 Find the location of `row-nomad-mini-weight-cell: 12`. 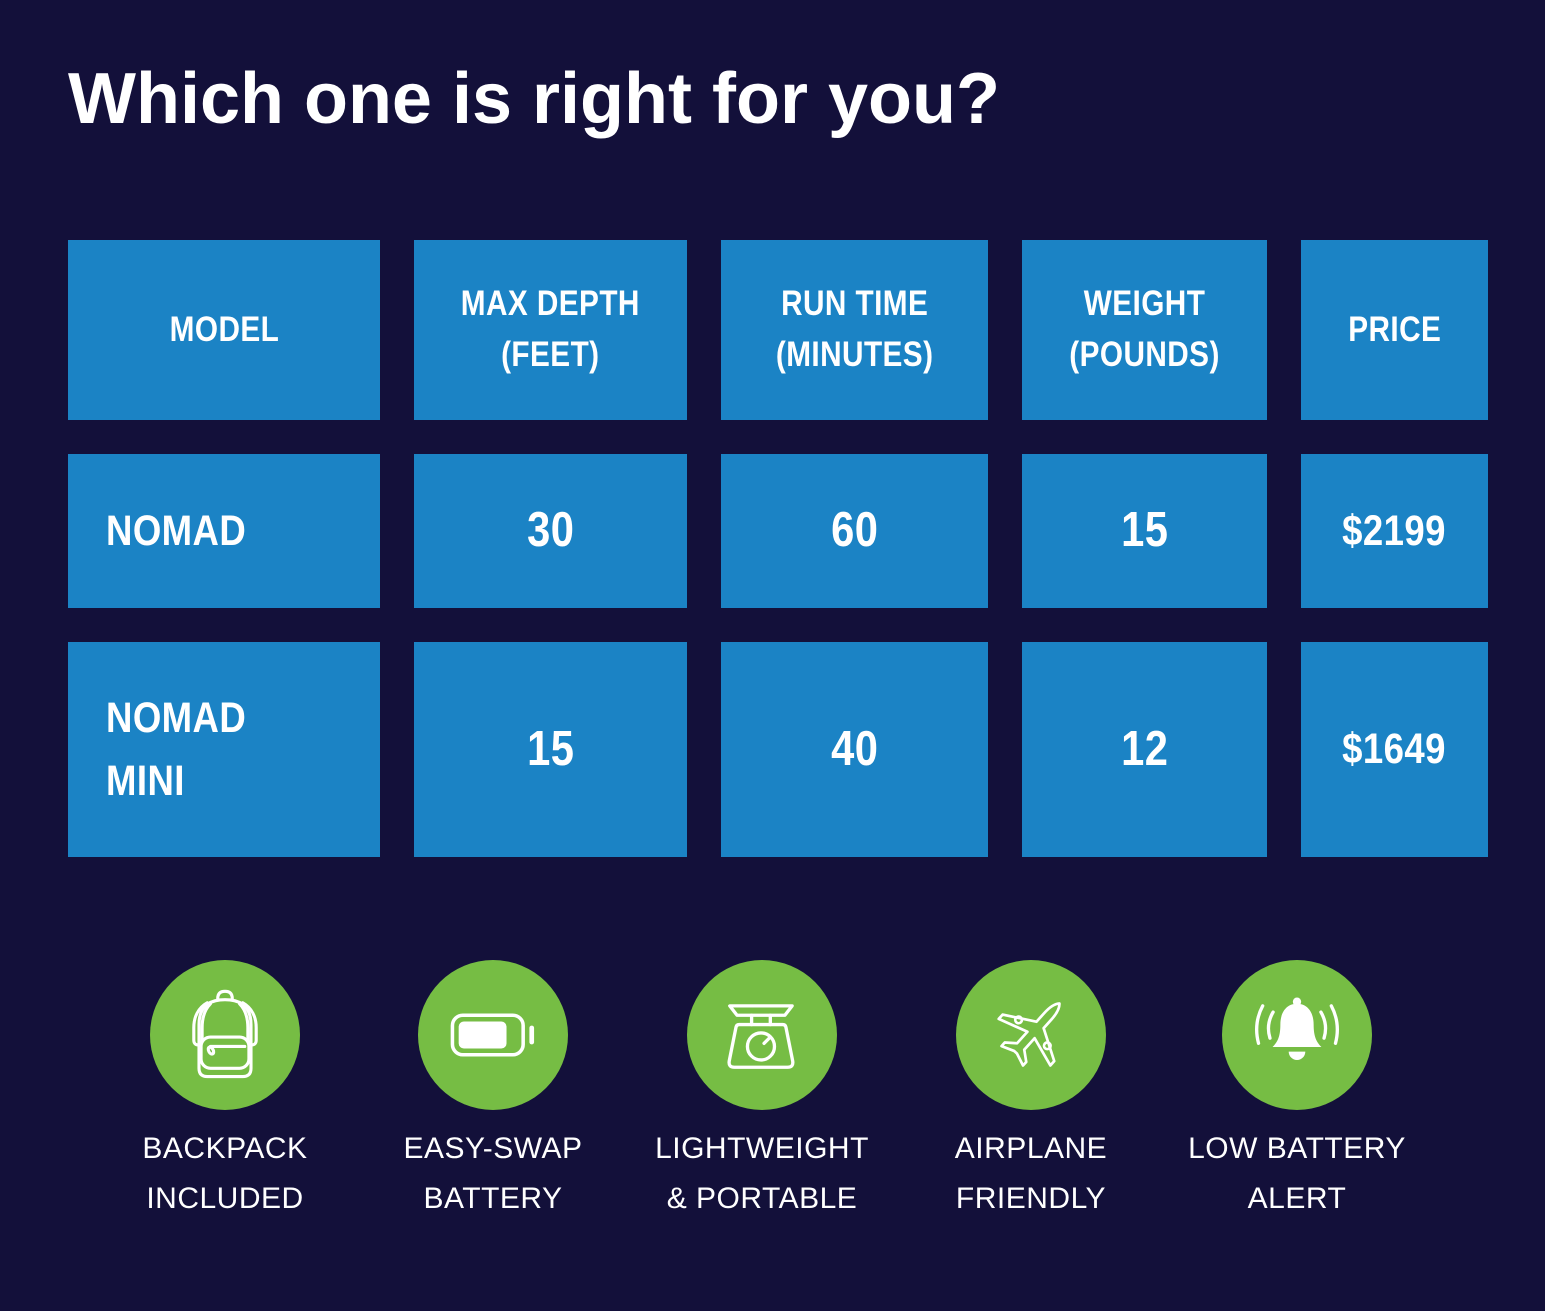

row-nomad-mini-weight-cell: 12 is located at coordinates (1144, 749).